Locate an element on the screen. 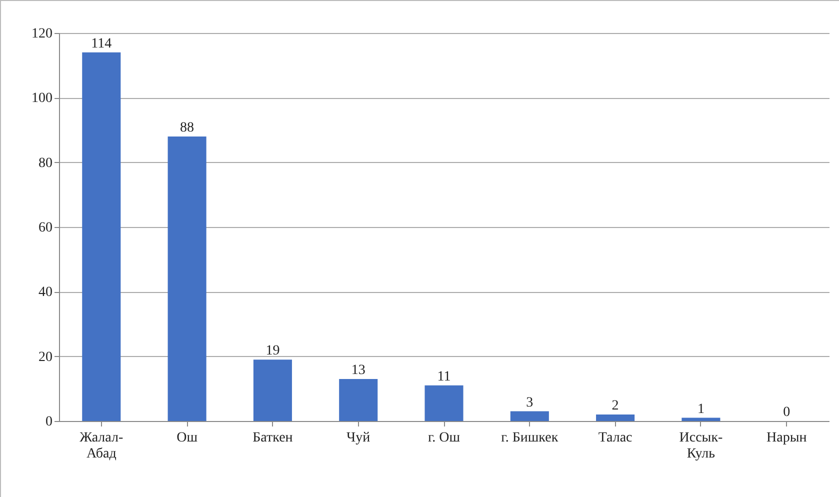 The width and height of the screenshot is (839, 497). data-label: 19 is located at coordinates (273, 351).